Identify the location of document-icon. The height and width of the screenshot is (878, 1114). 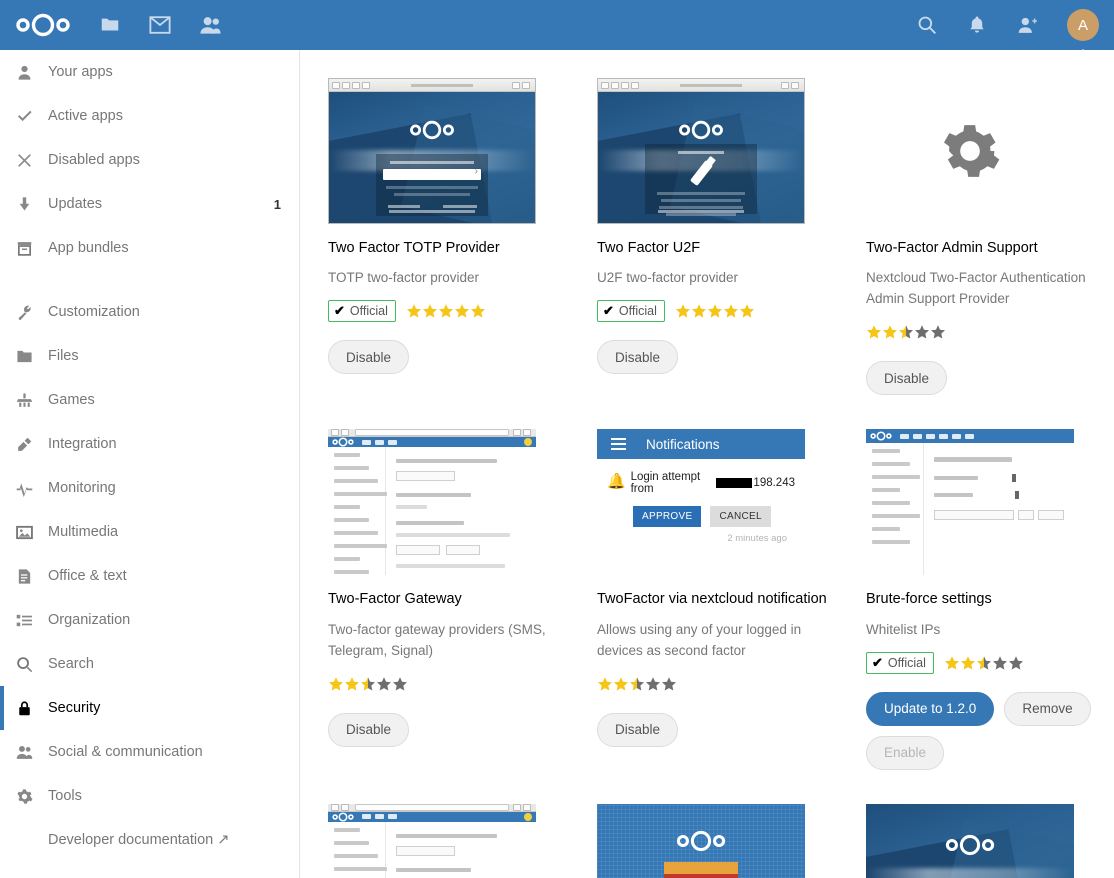
(30, 576).